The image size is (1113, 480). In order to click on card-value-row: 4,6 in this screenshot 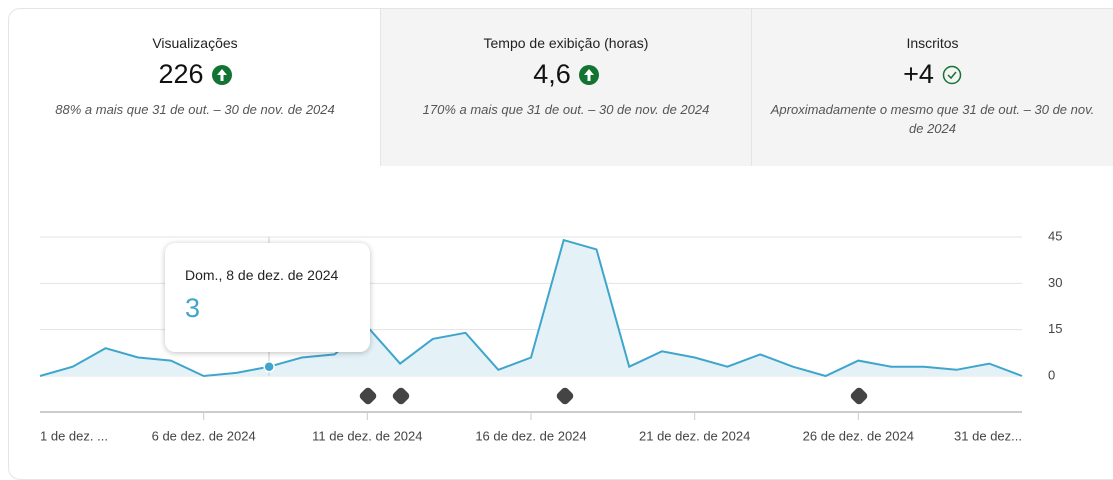, I will do `click(566, 74)`.